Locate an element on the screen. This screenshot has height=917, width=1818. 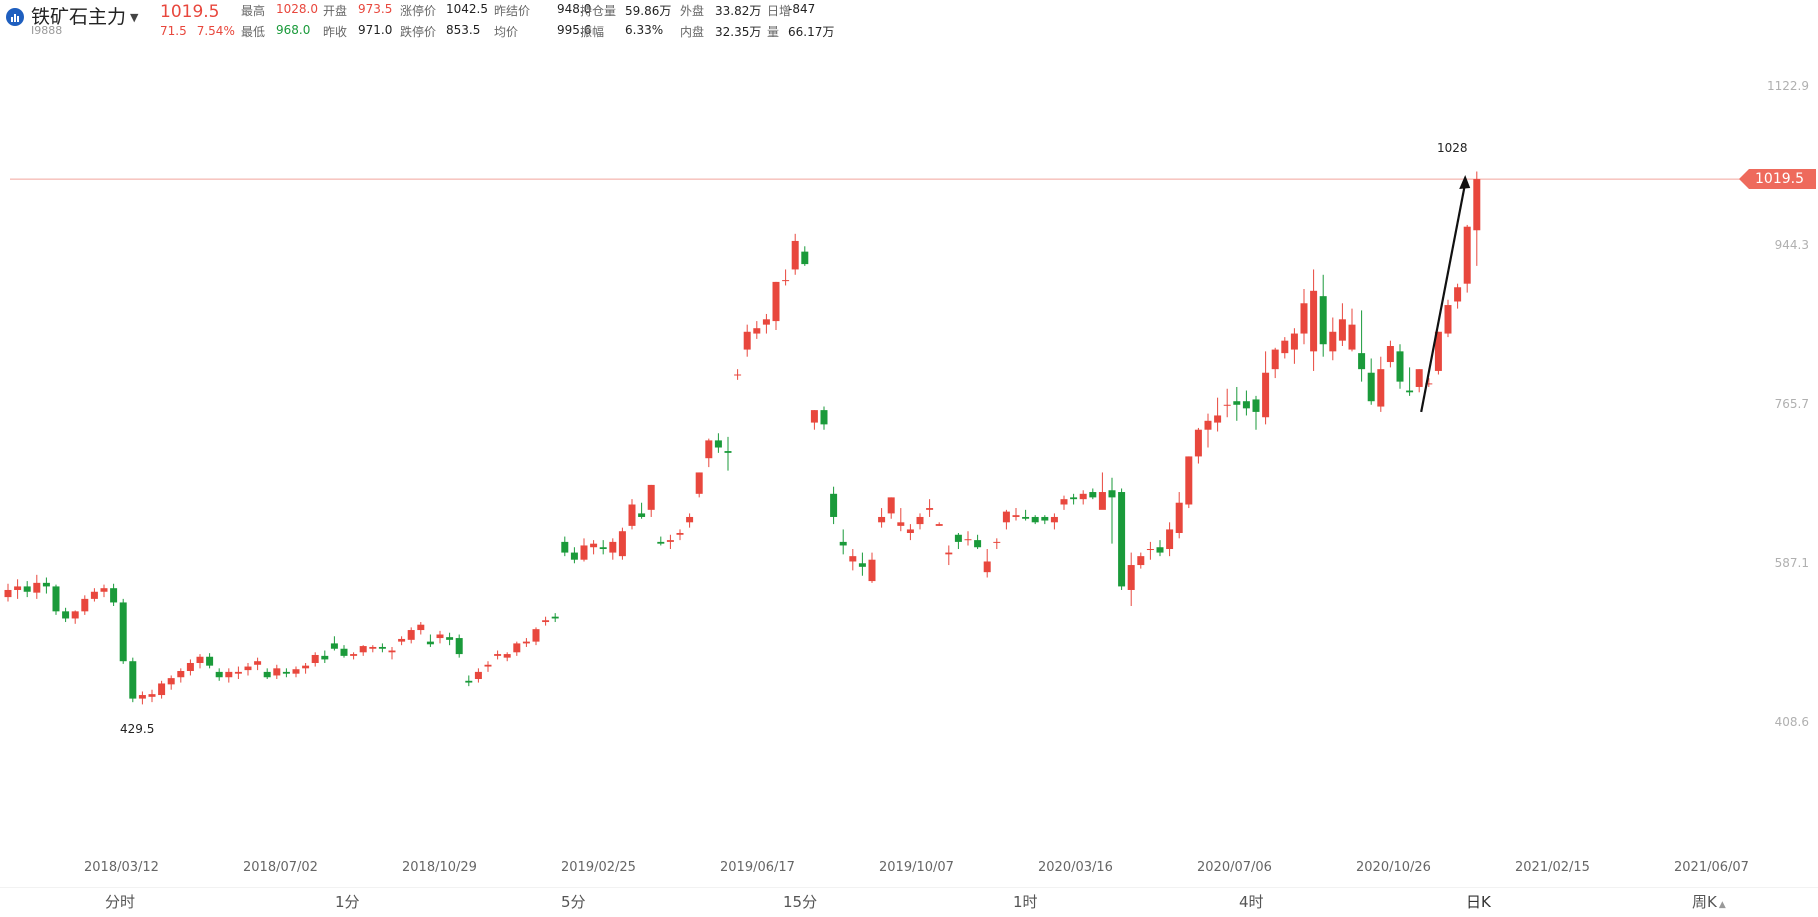
tab-1: 1分 is located at coordinates (347, 901).